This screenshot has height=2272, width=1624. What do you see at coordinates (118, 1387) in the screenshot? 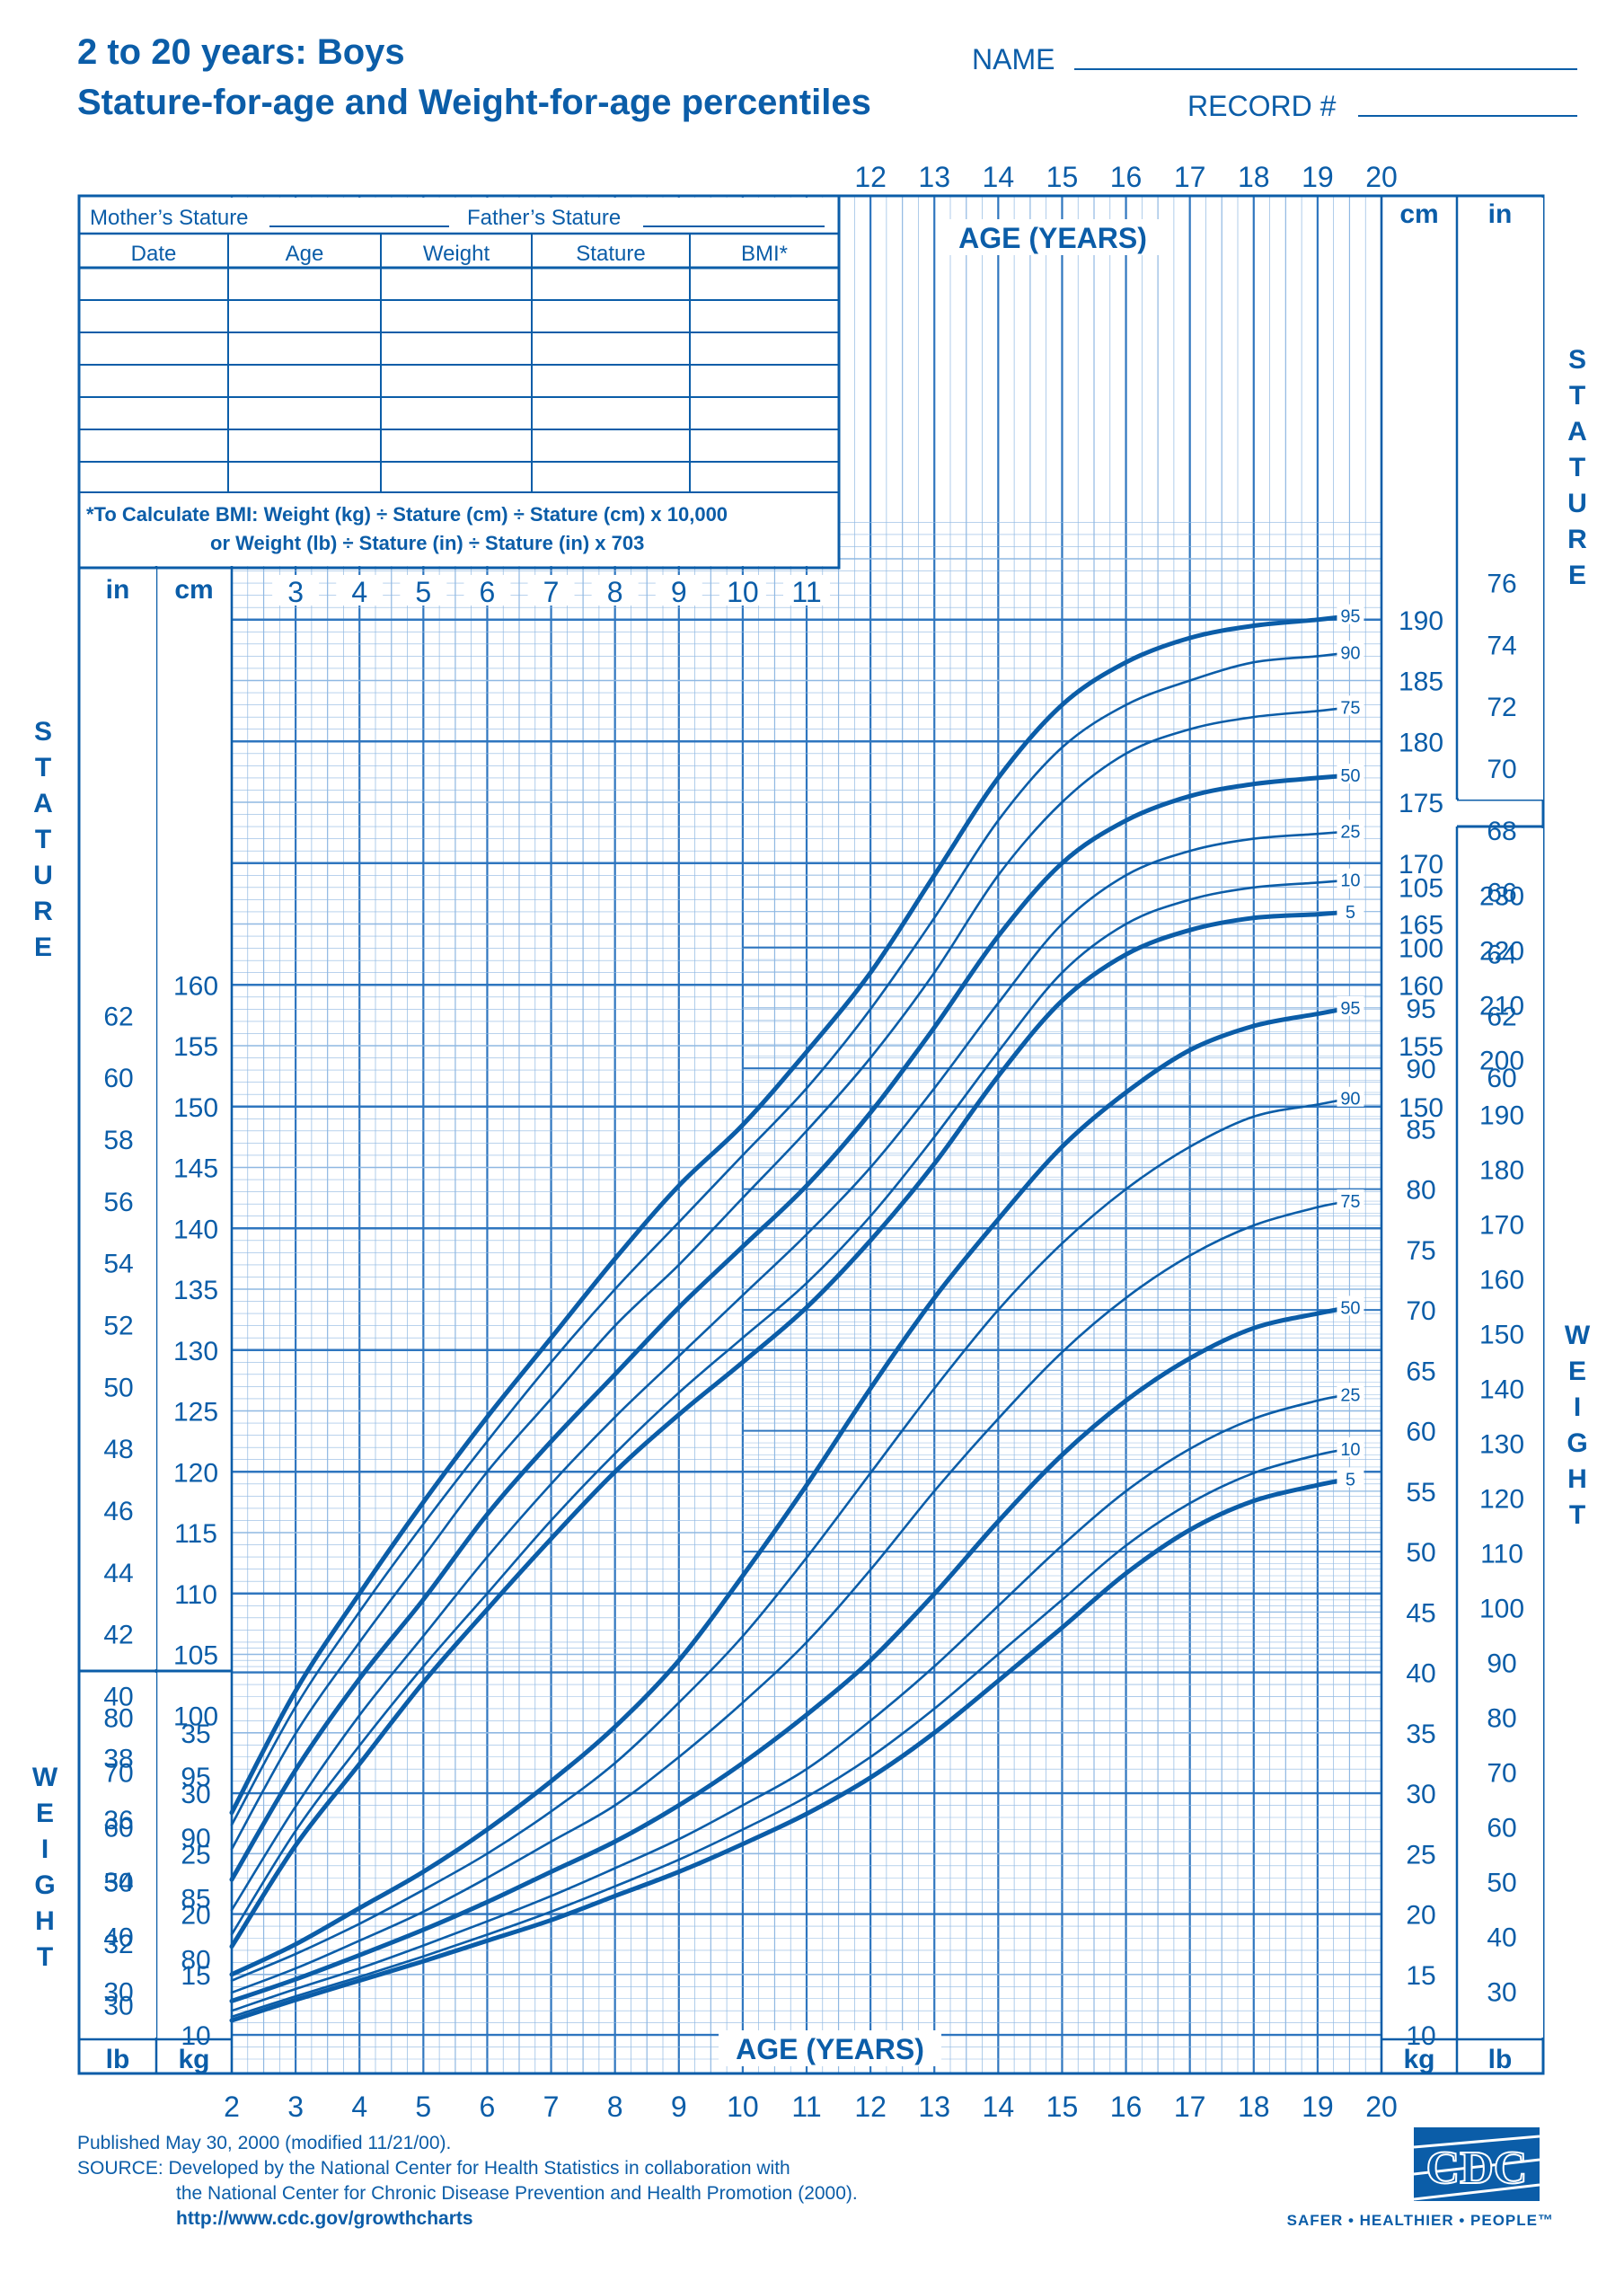
I see `tick-in-left-50: 50` at bounding box center [118, 1387].